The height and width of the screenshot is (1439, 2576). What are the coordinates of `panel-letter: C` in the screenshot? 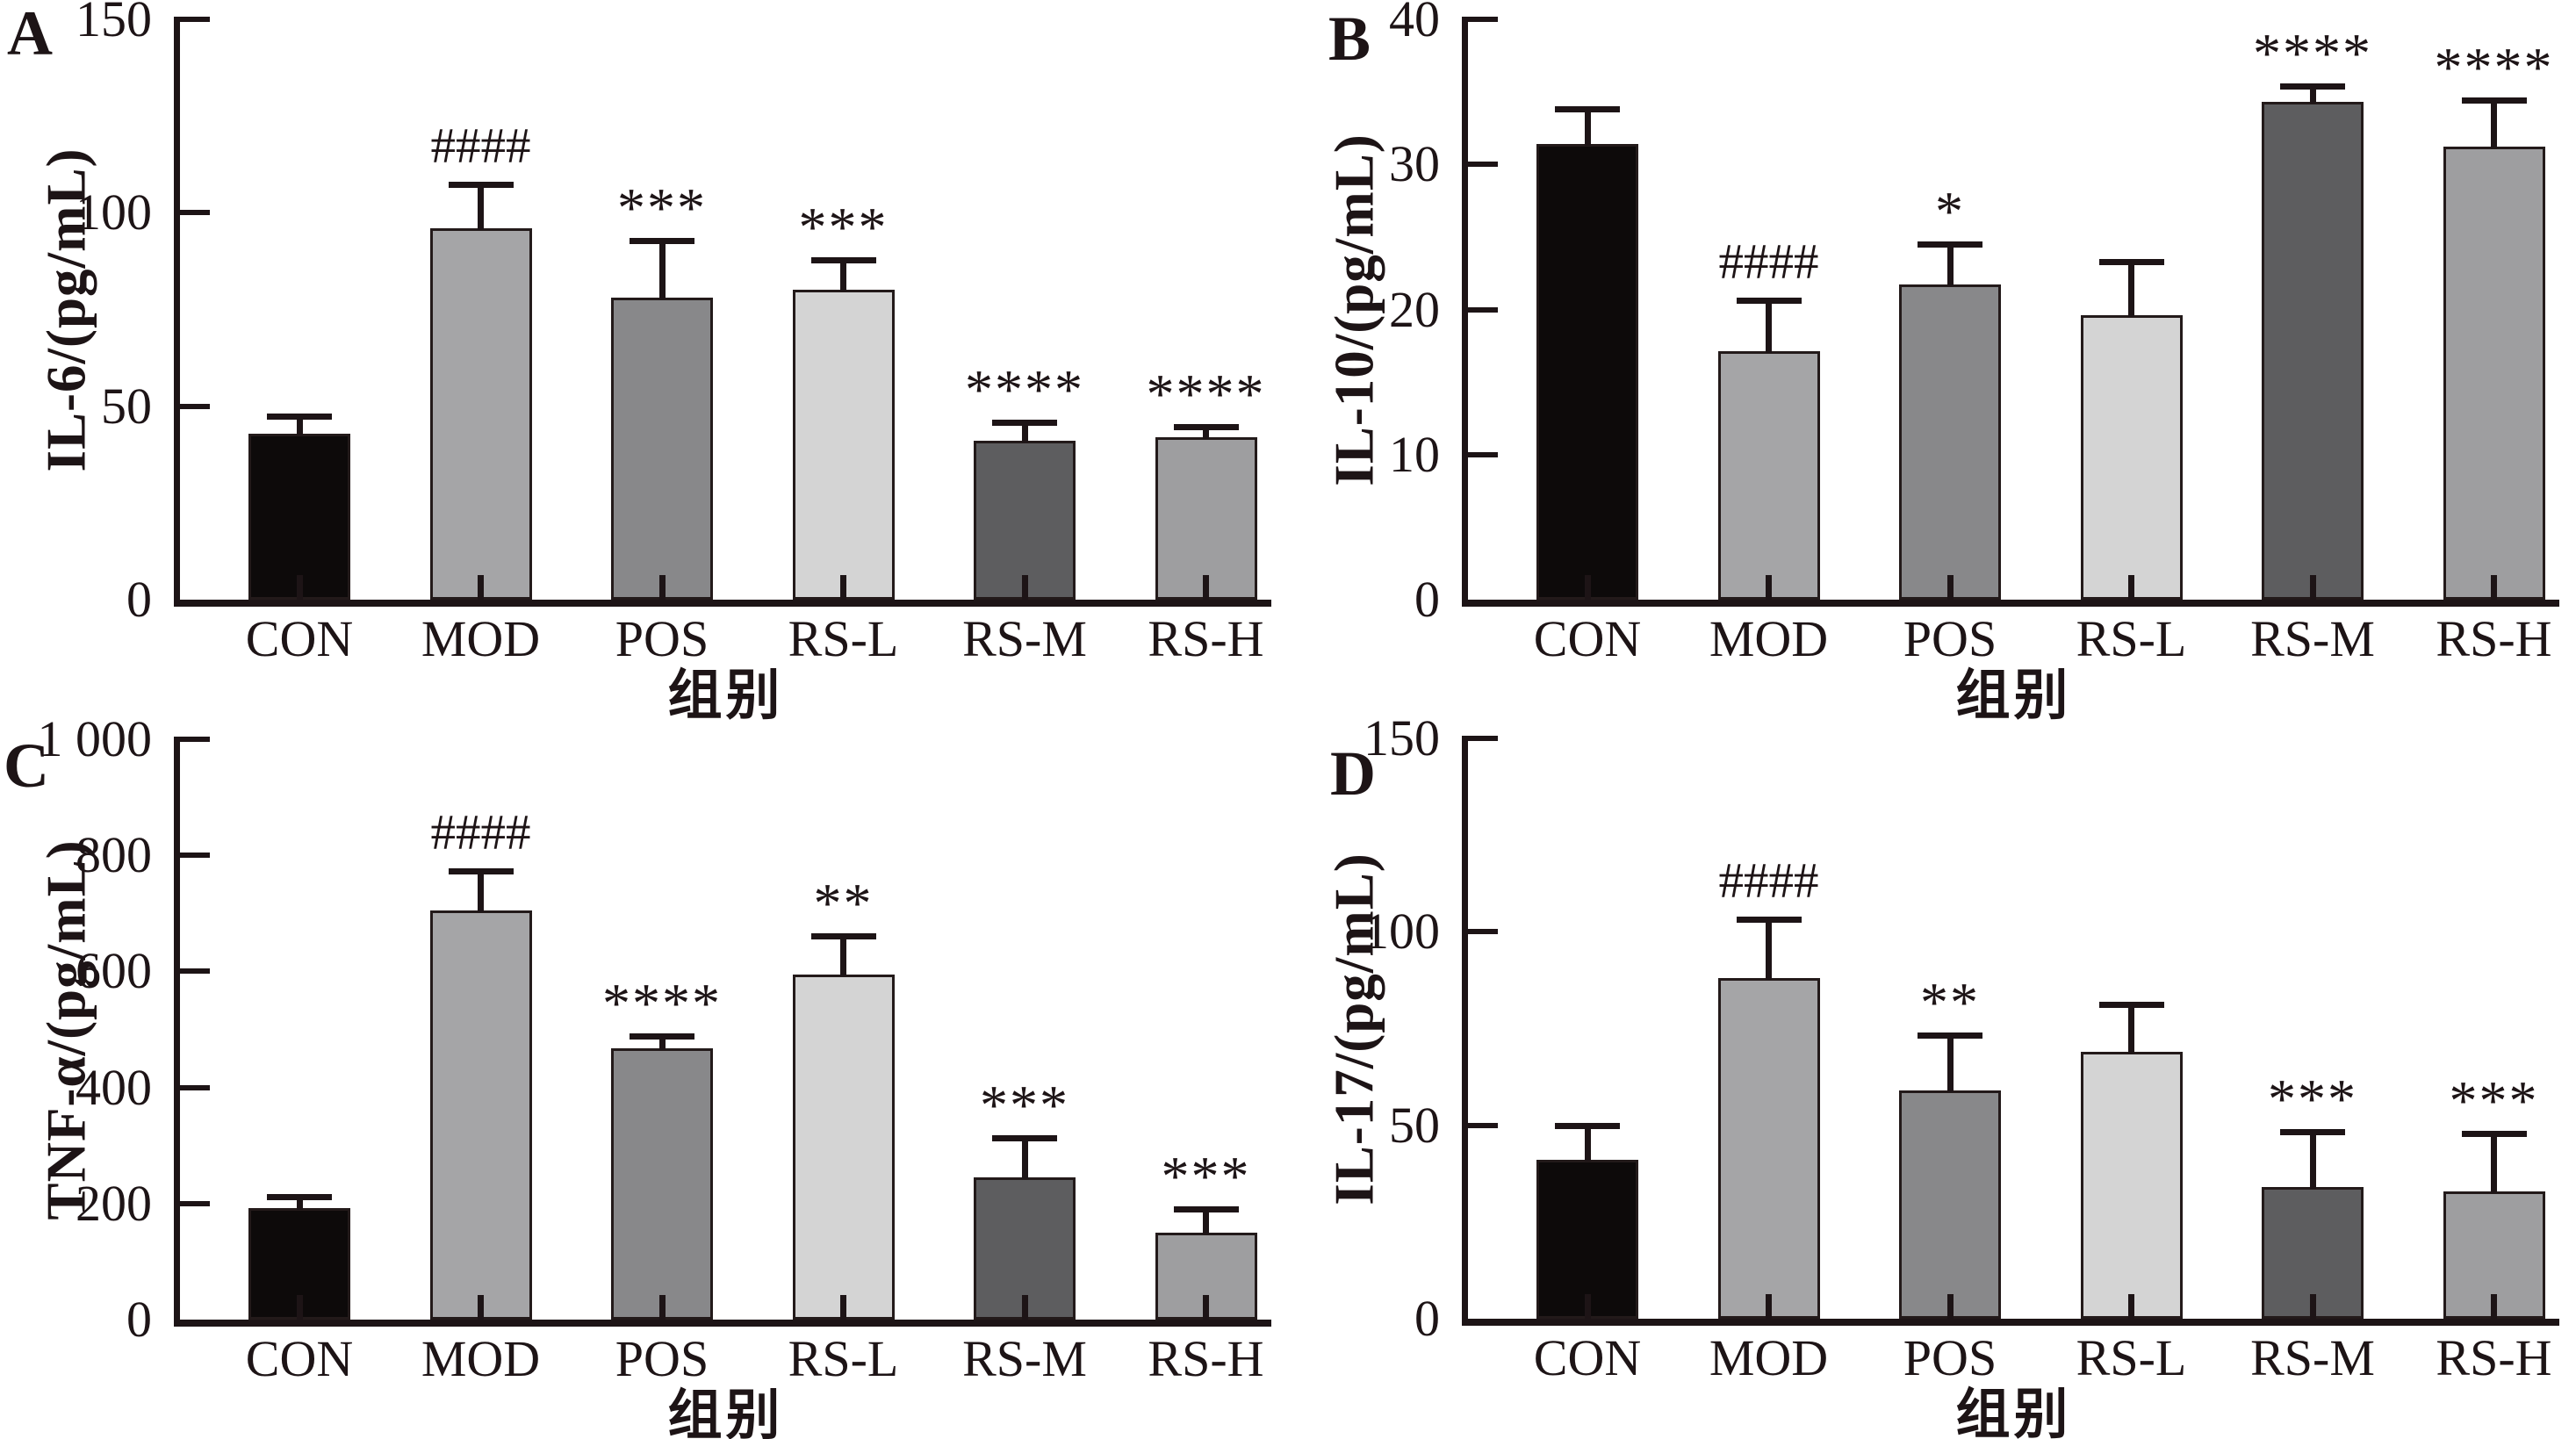 It's located at (26, 765).